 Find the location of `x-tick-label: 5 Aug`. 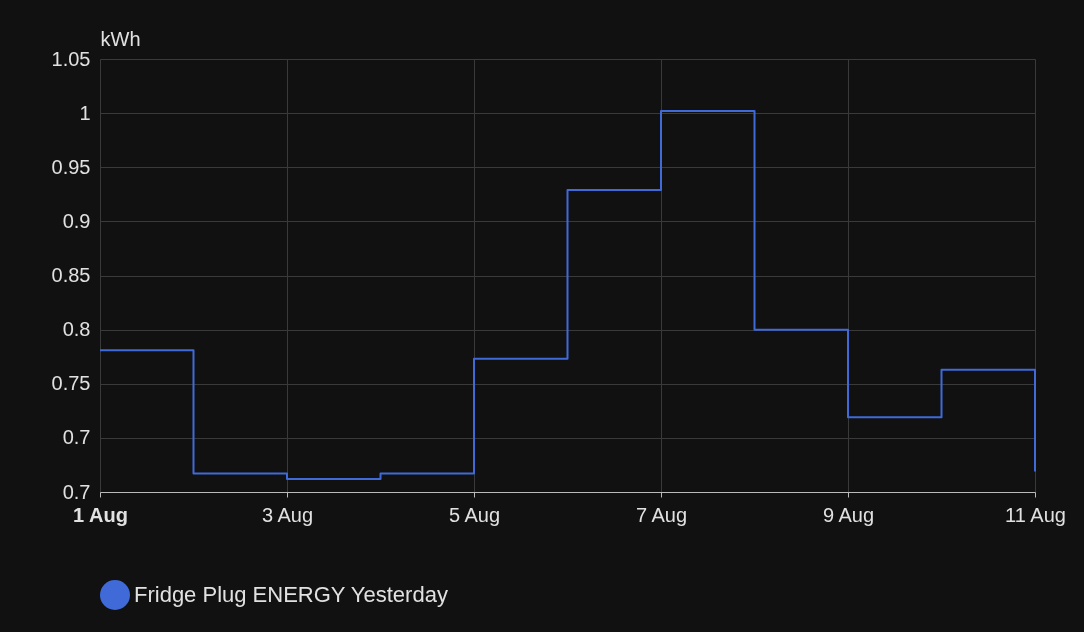

x-tick-label: 5 Aug is located at coordinates (474, 514).